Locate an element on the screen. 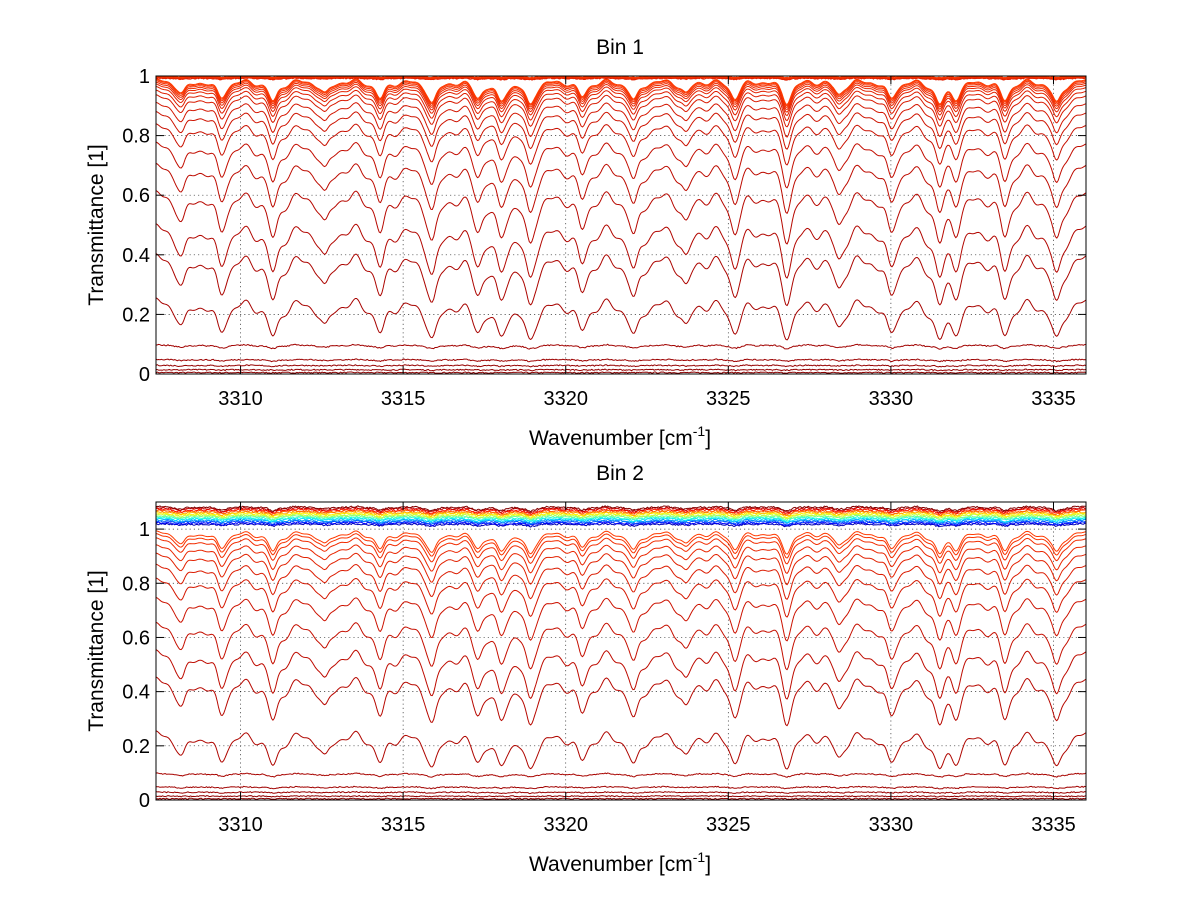 The width and height of the screenshot is (1200, 901). xlabel-sup-bin-2: -1 is located at coordinates (699, 857).